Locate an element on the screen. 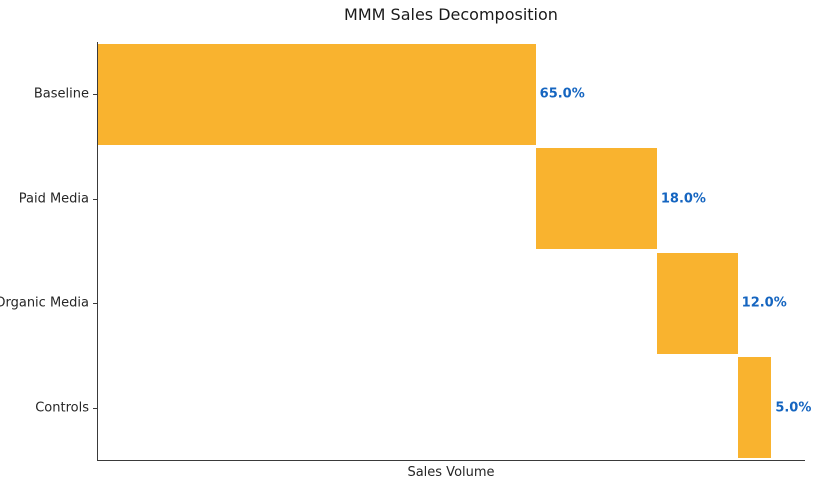  bar-paid-media is located at coordinates (596, 199).